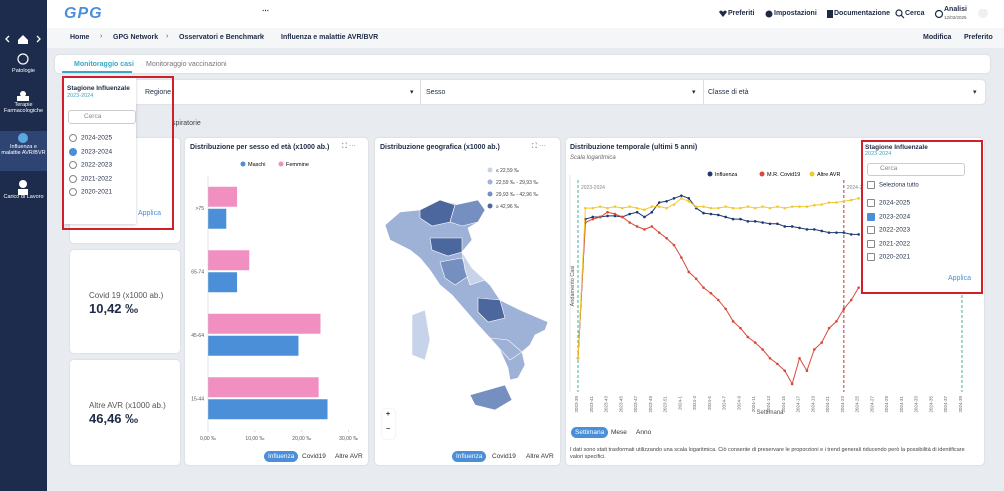  I want to click on toggle-button: Anno, so click(644, 432).